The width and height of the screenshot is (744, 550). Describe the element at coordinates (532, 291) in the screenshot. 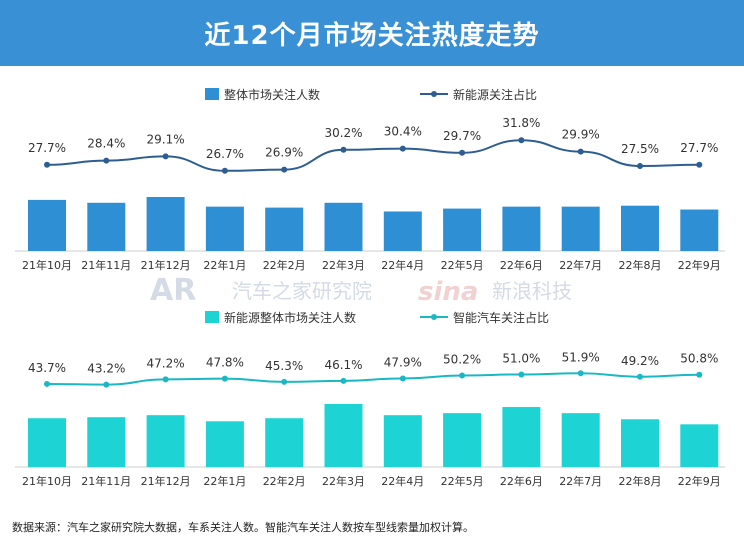

I see `watermark-text-right: 新浪科技` at that location.